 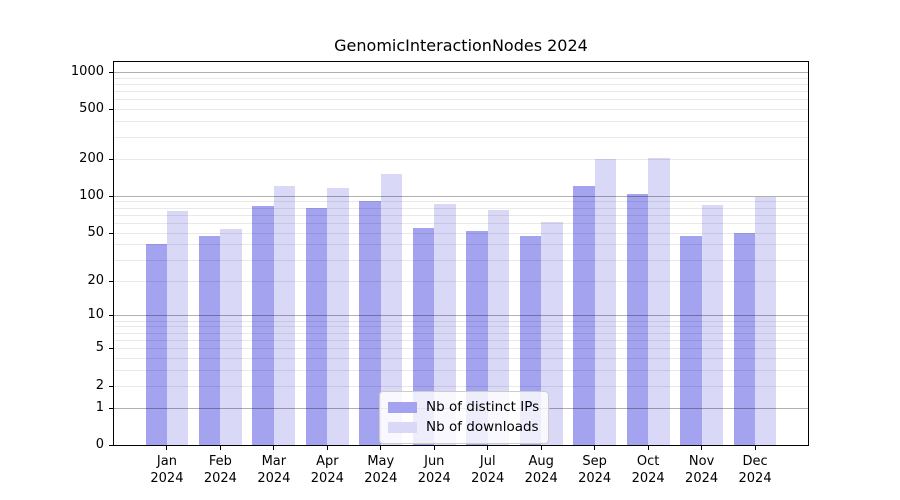 What do you see at coordinates (56, 257) in the screenshot?
I see `y-axis: 0 1 2 5 10 20 50 100 200 500 1000` at bounding box center [56, 257].